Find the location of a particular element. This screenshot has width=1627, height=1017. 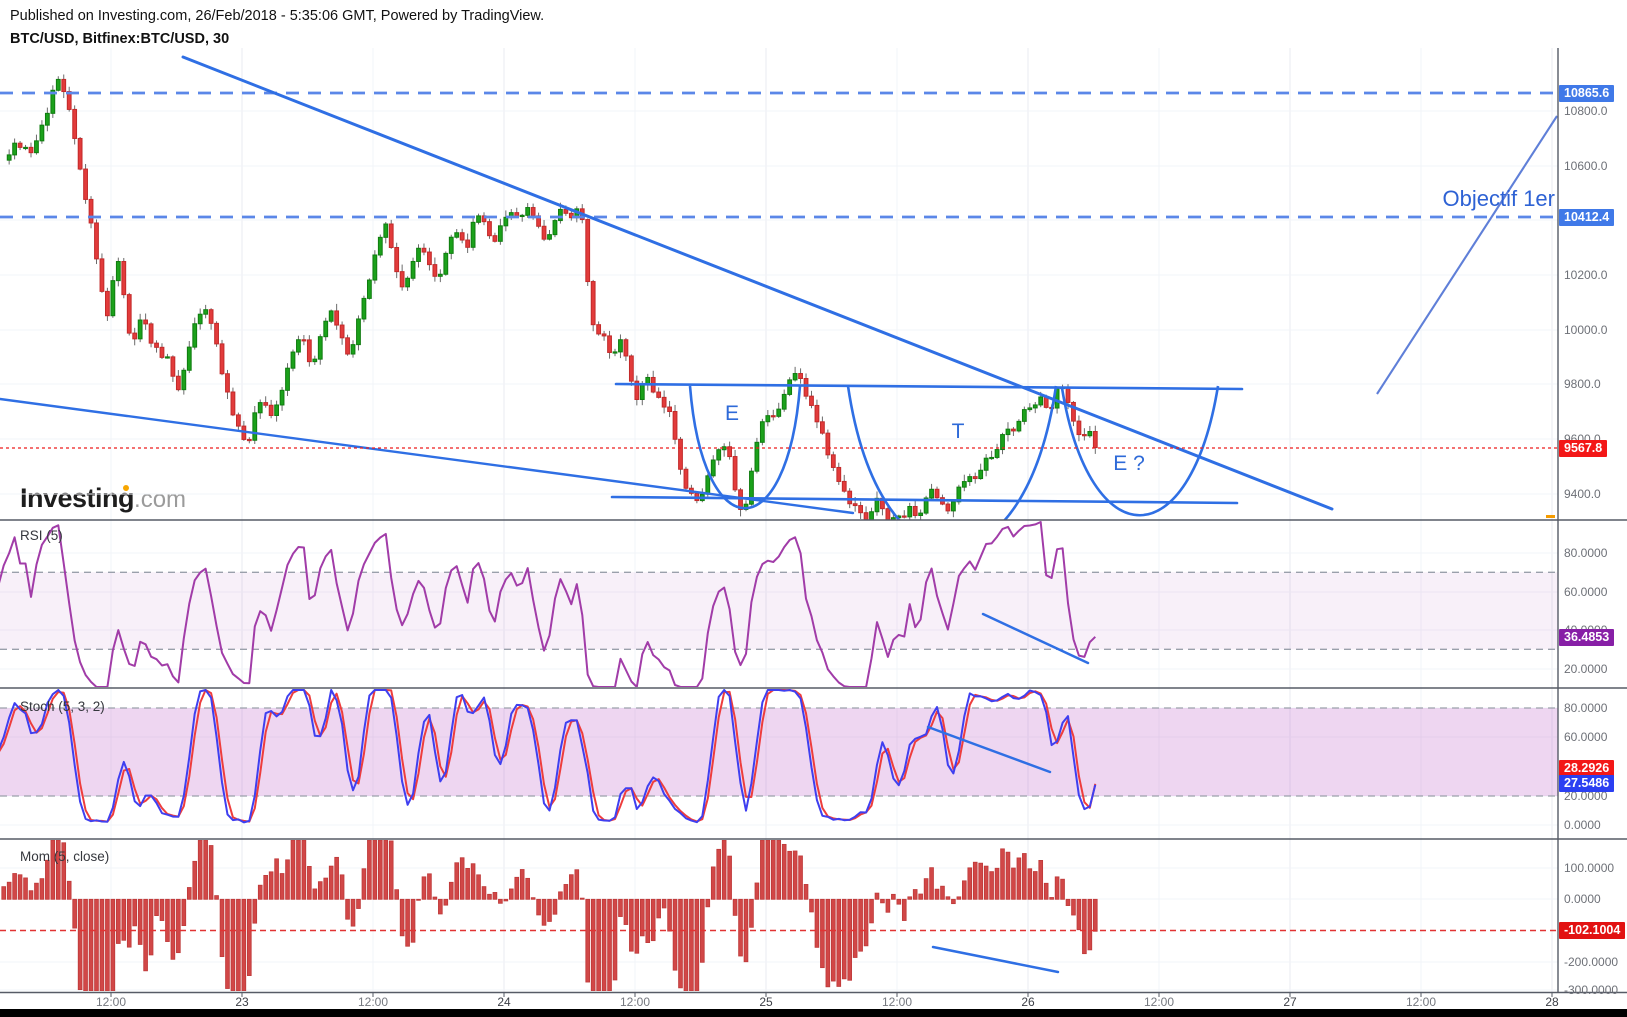

label-right-shoulder: E ? is located at coordinates (1129, 463).